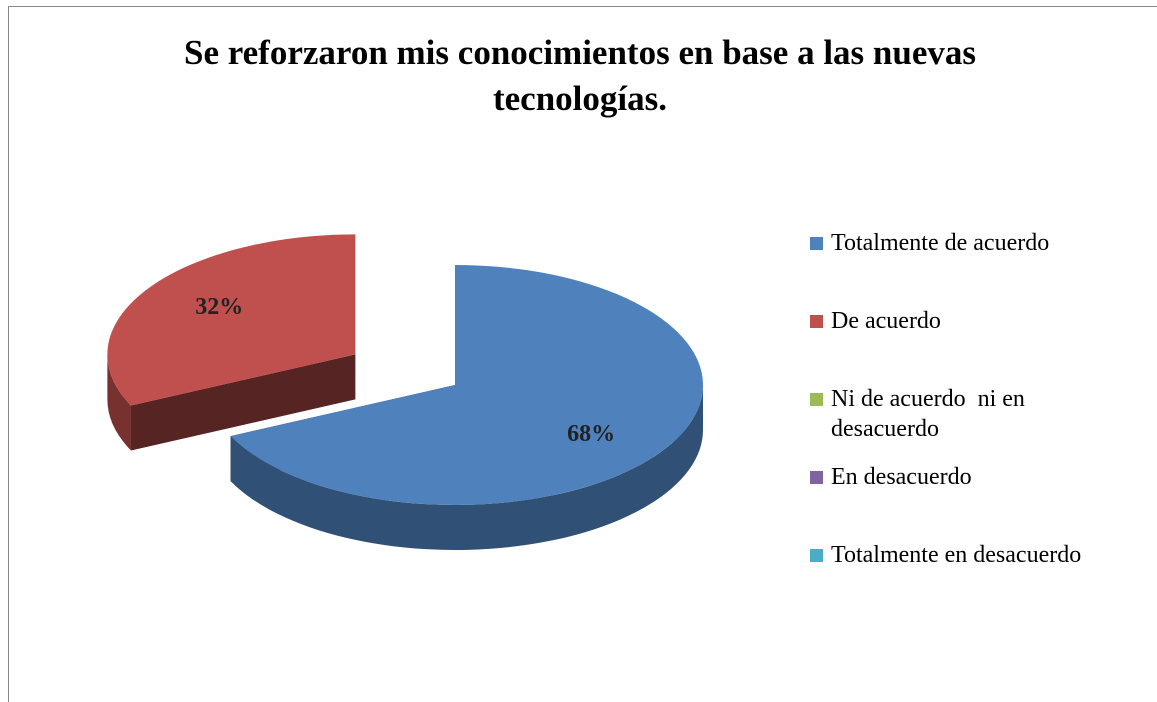 Image resolution: width=1157 pixels, height=702 pixels. Describe the element at coordinates (886, 321) in the screenshot. I see `legend-label: De acuerdo` at that location.